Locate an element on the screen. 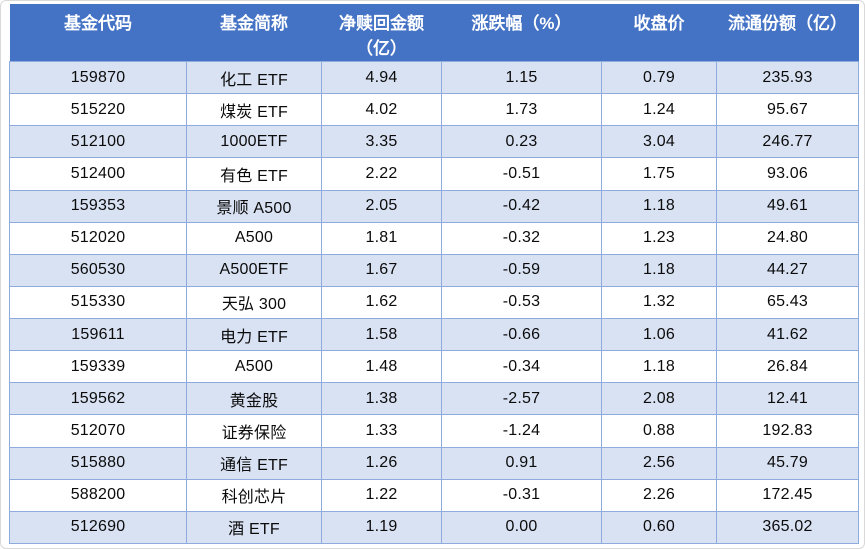 The height and width of the screenshot is (549, 865). fund-code-cell: 515330 is located at coordinates (98, 302).